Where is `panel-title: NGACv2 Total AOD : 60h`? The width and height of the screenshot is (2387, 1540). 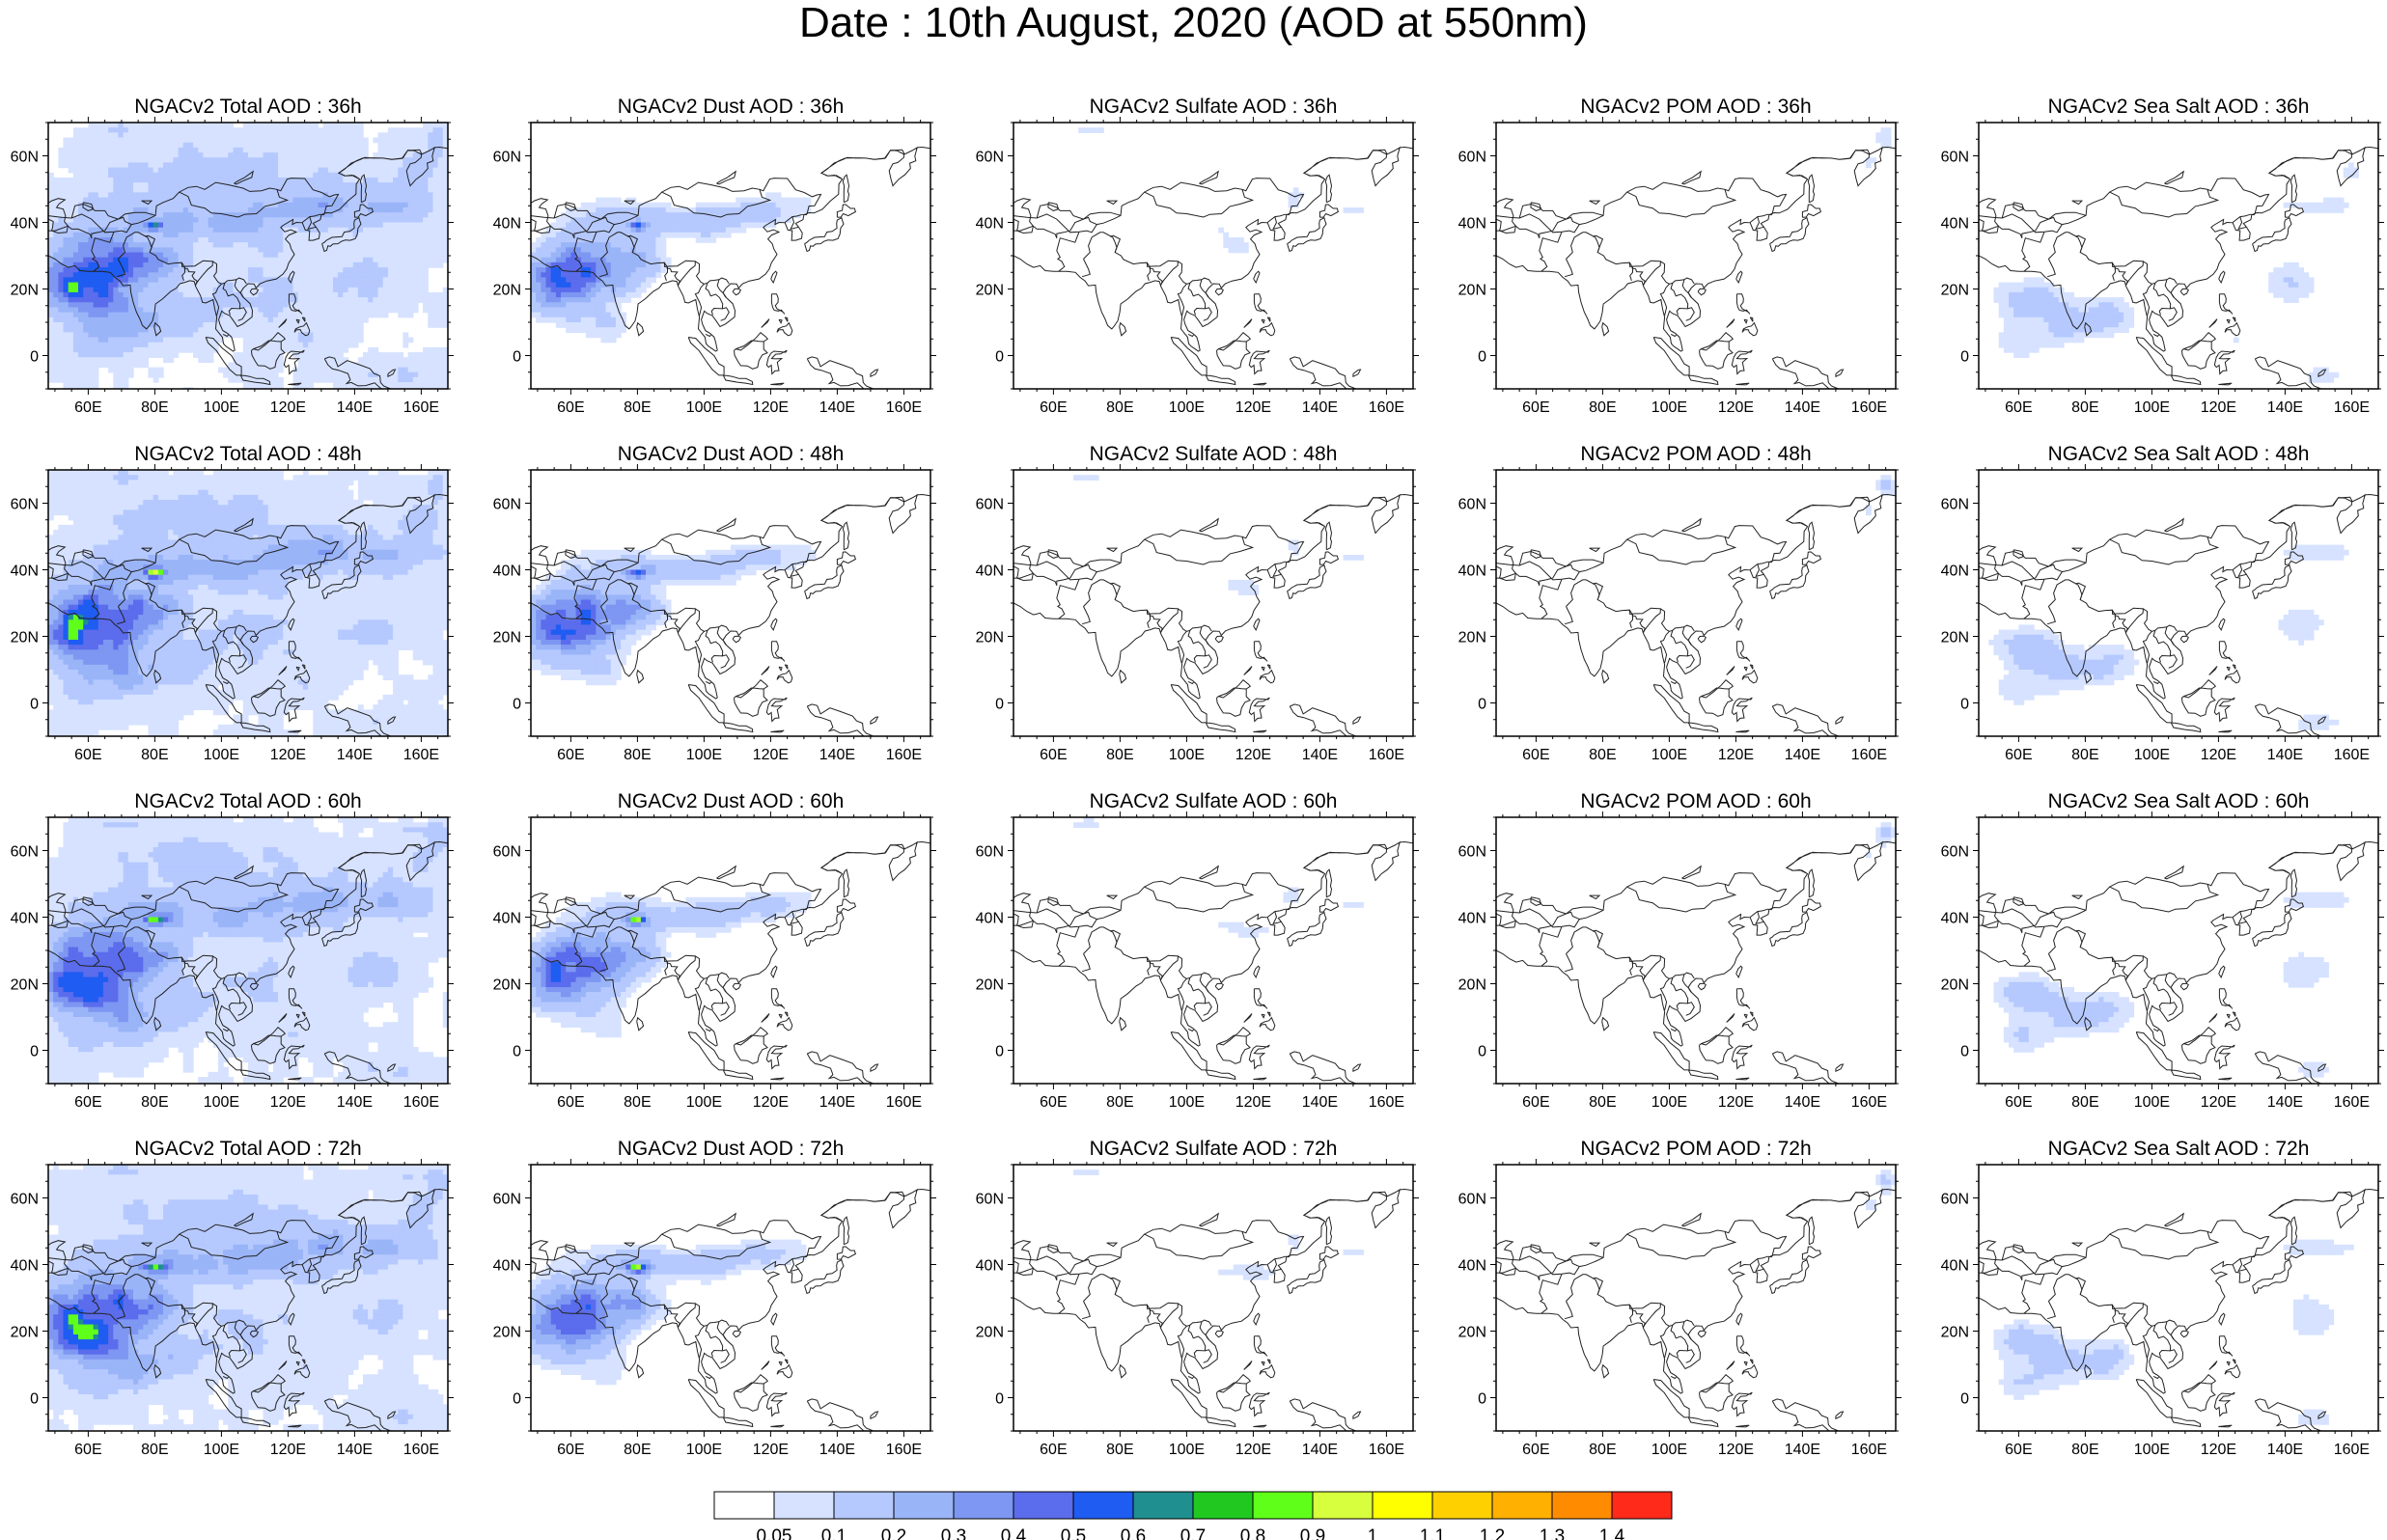 panel-title: NGACv2 Total AOD : 60h is located at coordinates (247, 801).